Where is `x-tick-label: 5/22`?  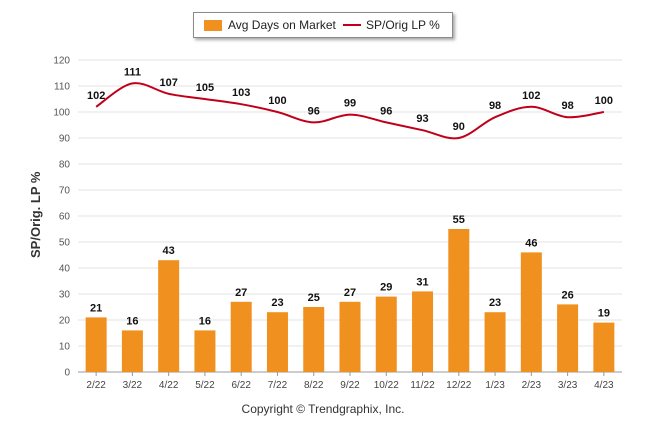 x-tick-label: 5/22 is located at coordinates (205, 385).